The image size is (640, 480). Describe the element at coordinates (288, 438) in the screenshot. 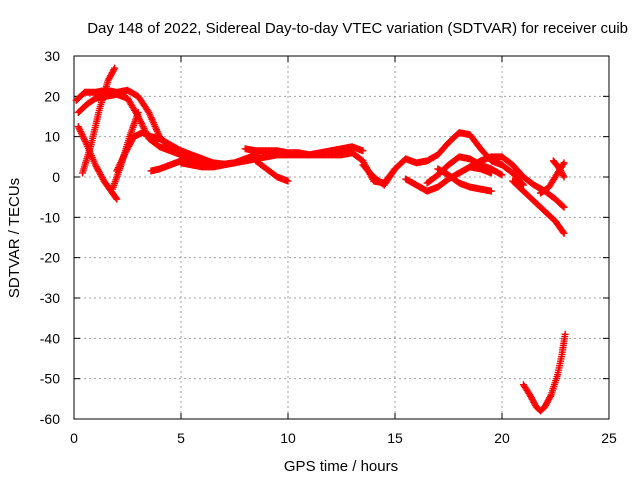

I see `x-tick-label: 10` at that location.